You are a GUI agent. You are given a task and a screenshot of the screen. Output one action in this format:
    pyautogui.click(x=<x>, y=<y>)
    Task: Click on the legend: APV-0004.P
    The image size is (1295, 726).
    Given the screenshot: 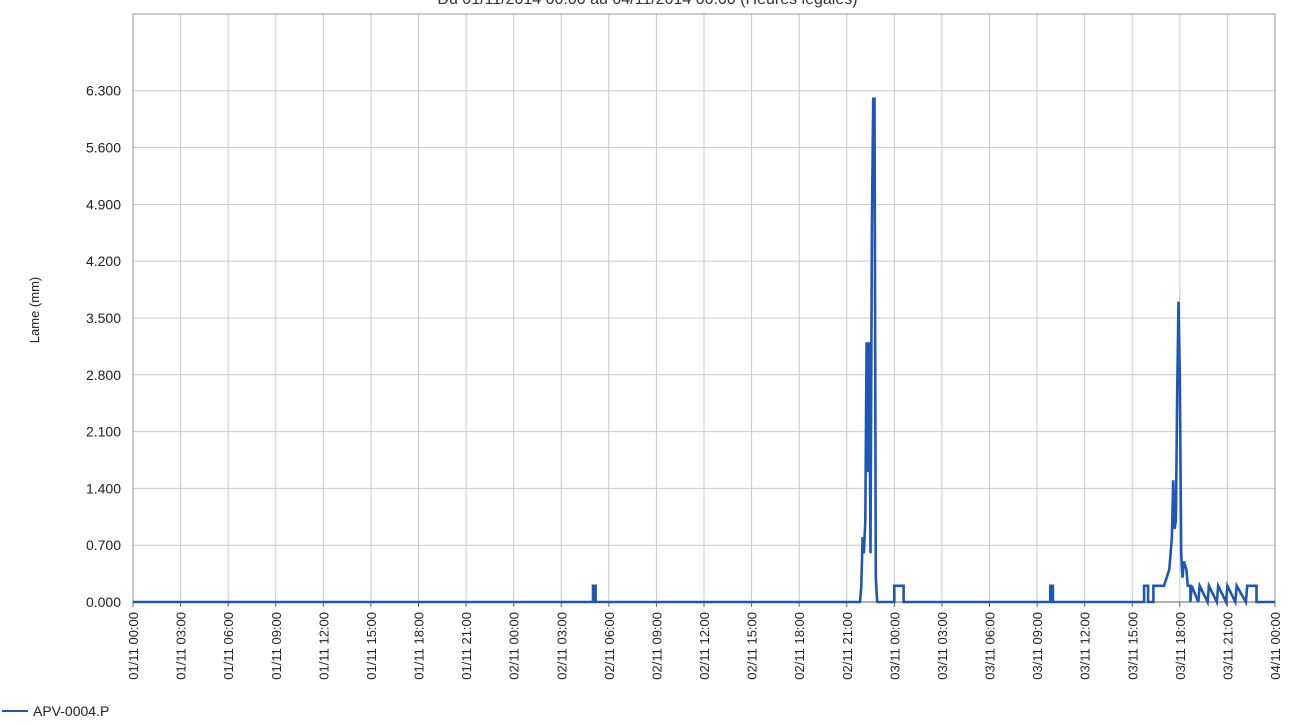 What is the action you would take?
    pyautogui.click(x=55, y=711)
    